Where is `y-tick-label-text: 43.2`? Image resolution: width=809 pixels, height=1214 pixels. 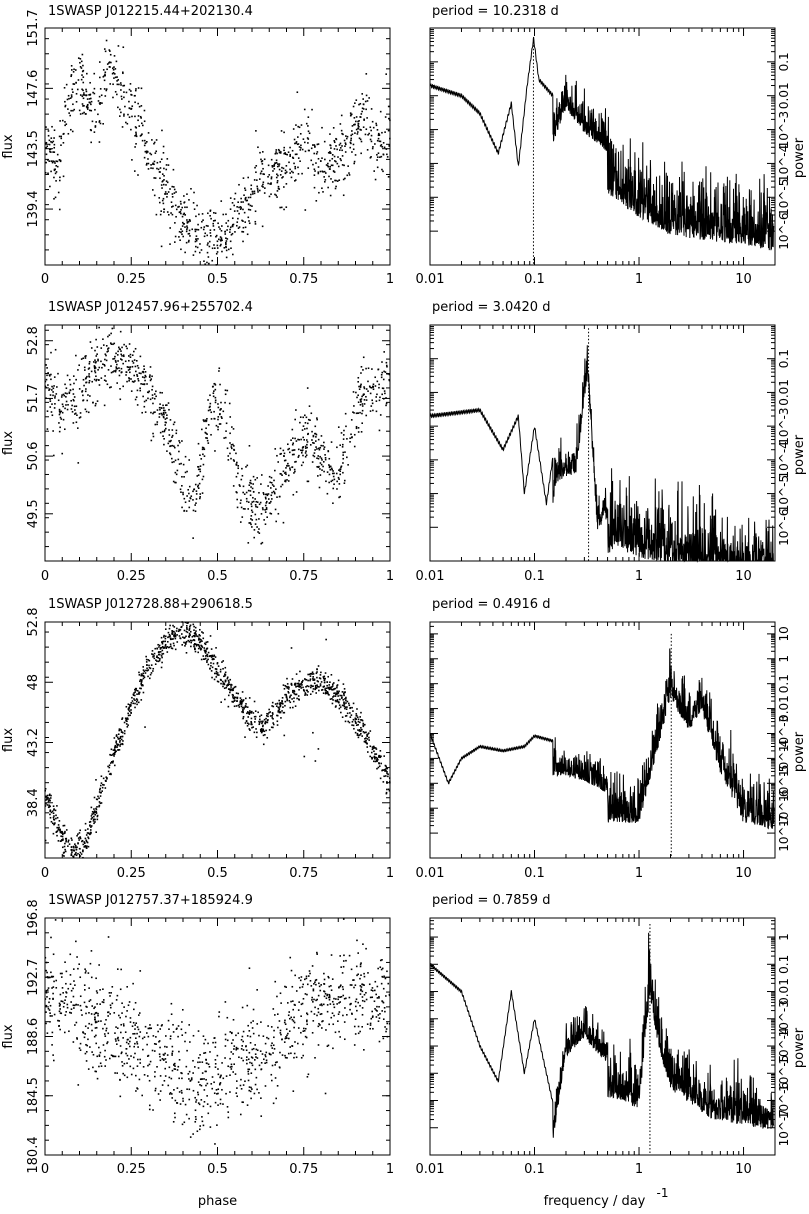 y-tick-label-text: 43.2 is located at coordinates (33, 742).